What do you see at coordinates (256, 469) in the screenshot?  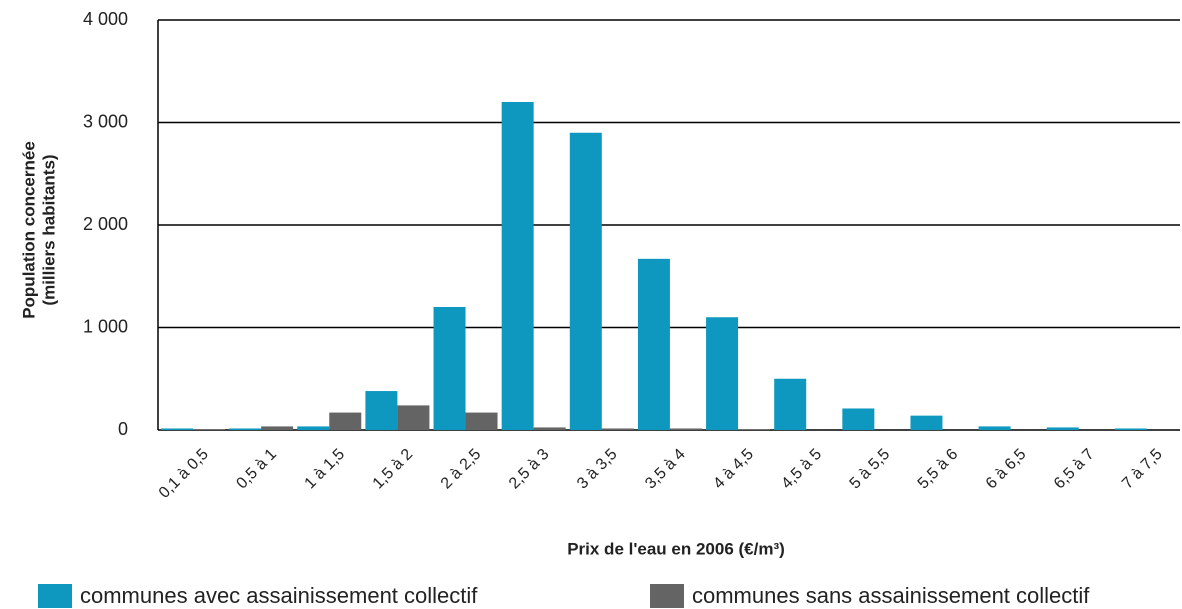 I see `x-tick-label: 0,5 à 1` at bounding box center [256, 469].